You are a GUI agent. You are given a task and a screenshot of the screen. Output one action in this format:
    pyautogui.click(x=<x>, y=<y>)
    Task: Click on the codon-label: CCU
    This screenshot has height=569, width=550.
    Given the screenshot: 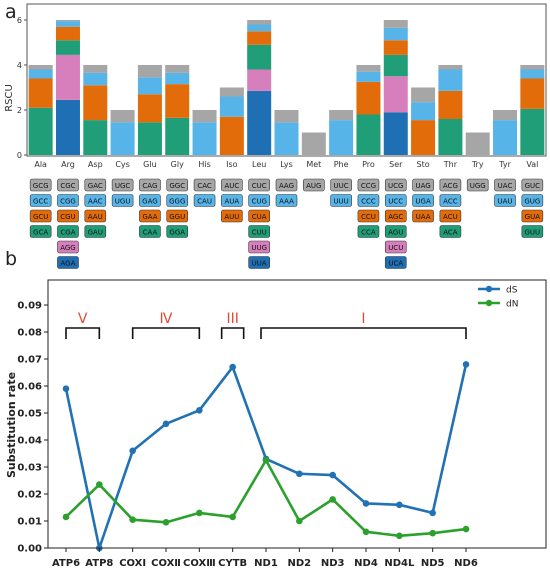 What is the action you would take?
    pyautogui.click(x=368, y=217)
    